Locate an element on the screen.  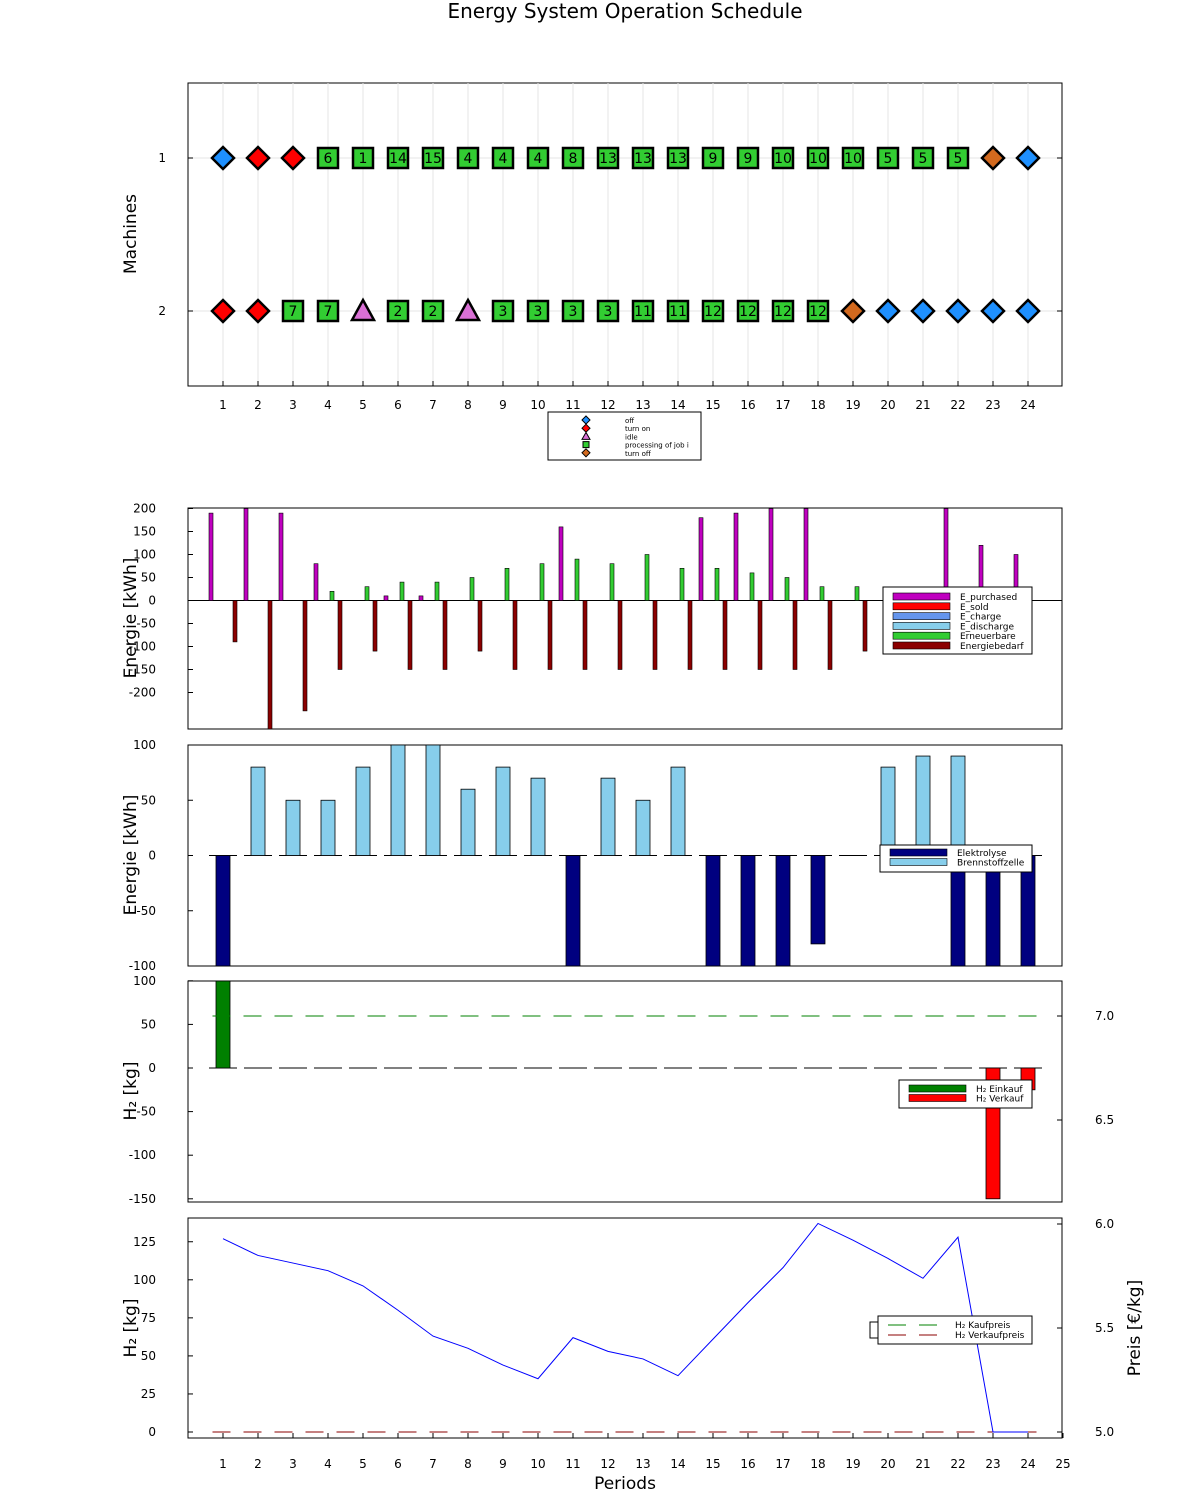
storage-ytick-label: 0 is located at coordinates (152, 1432).